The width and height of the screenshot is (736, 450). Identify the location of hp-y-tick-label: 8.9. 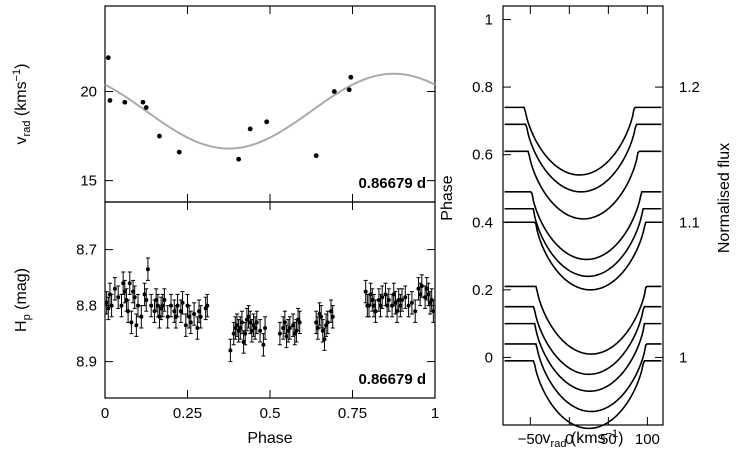
(86, 362).